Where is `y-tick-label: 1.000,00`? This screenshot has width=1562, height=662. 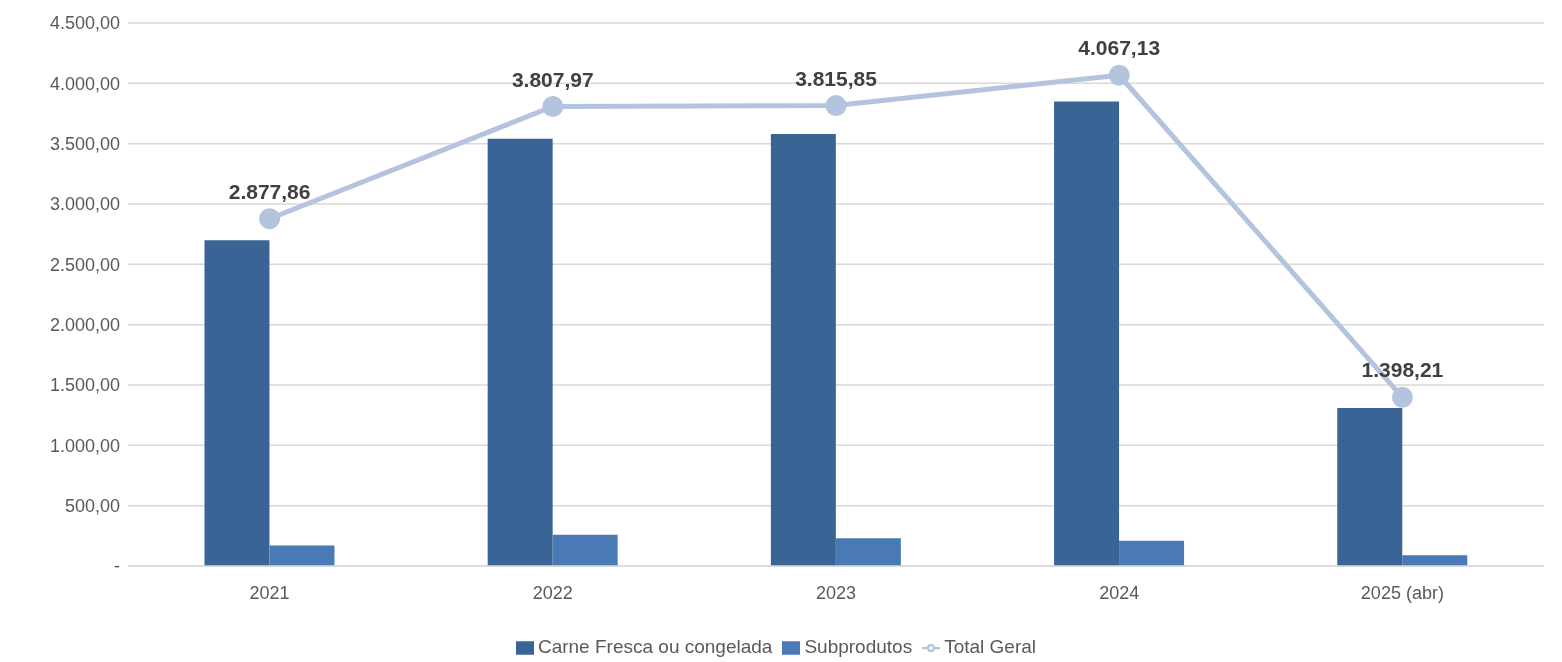
y-tick-label: 1.000,00 is located at coordinates (84, 445).